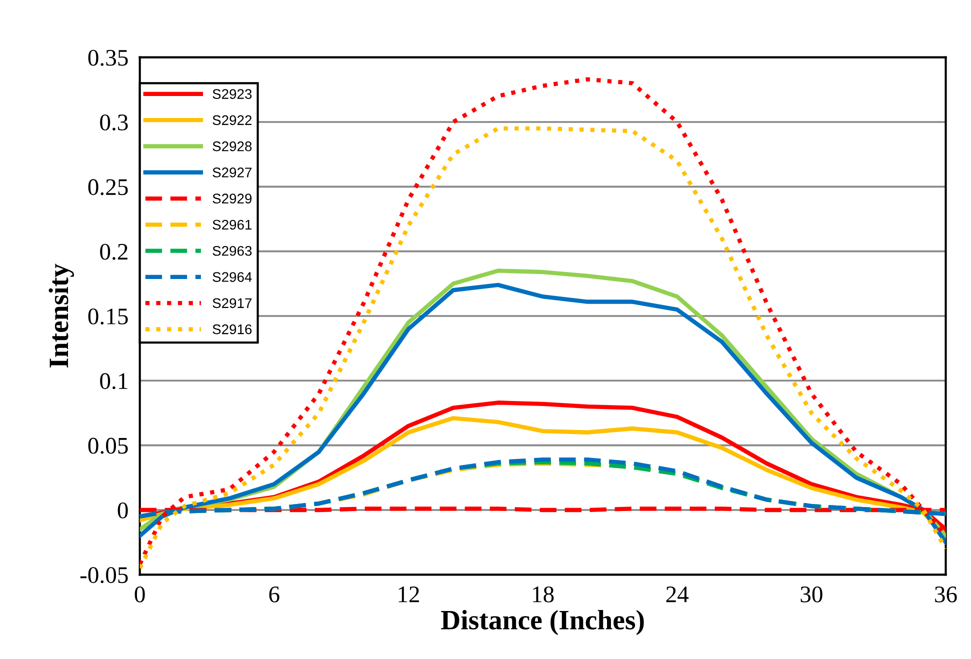 The height and width of the screenshot is (659, 971). What do you see at coordinates (232, 303) in the screenshot?
I see `legend-label: S2917` at bounding box center [232, 303].